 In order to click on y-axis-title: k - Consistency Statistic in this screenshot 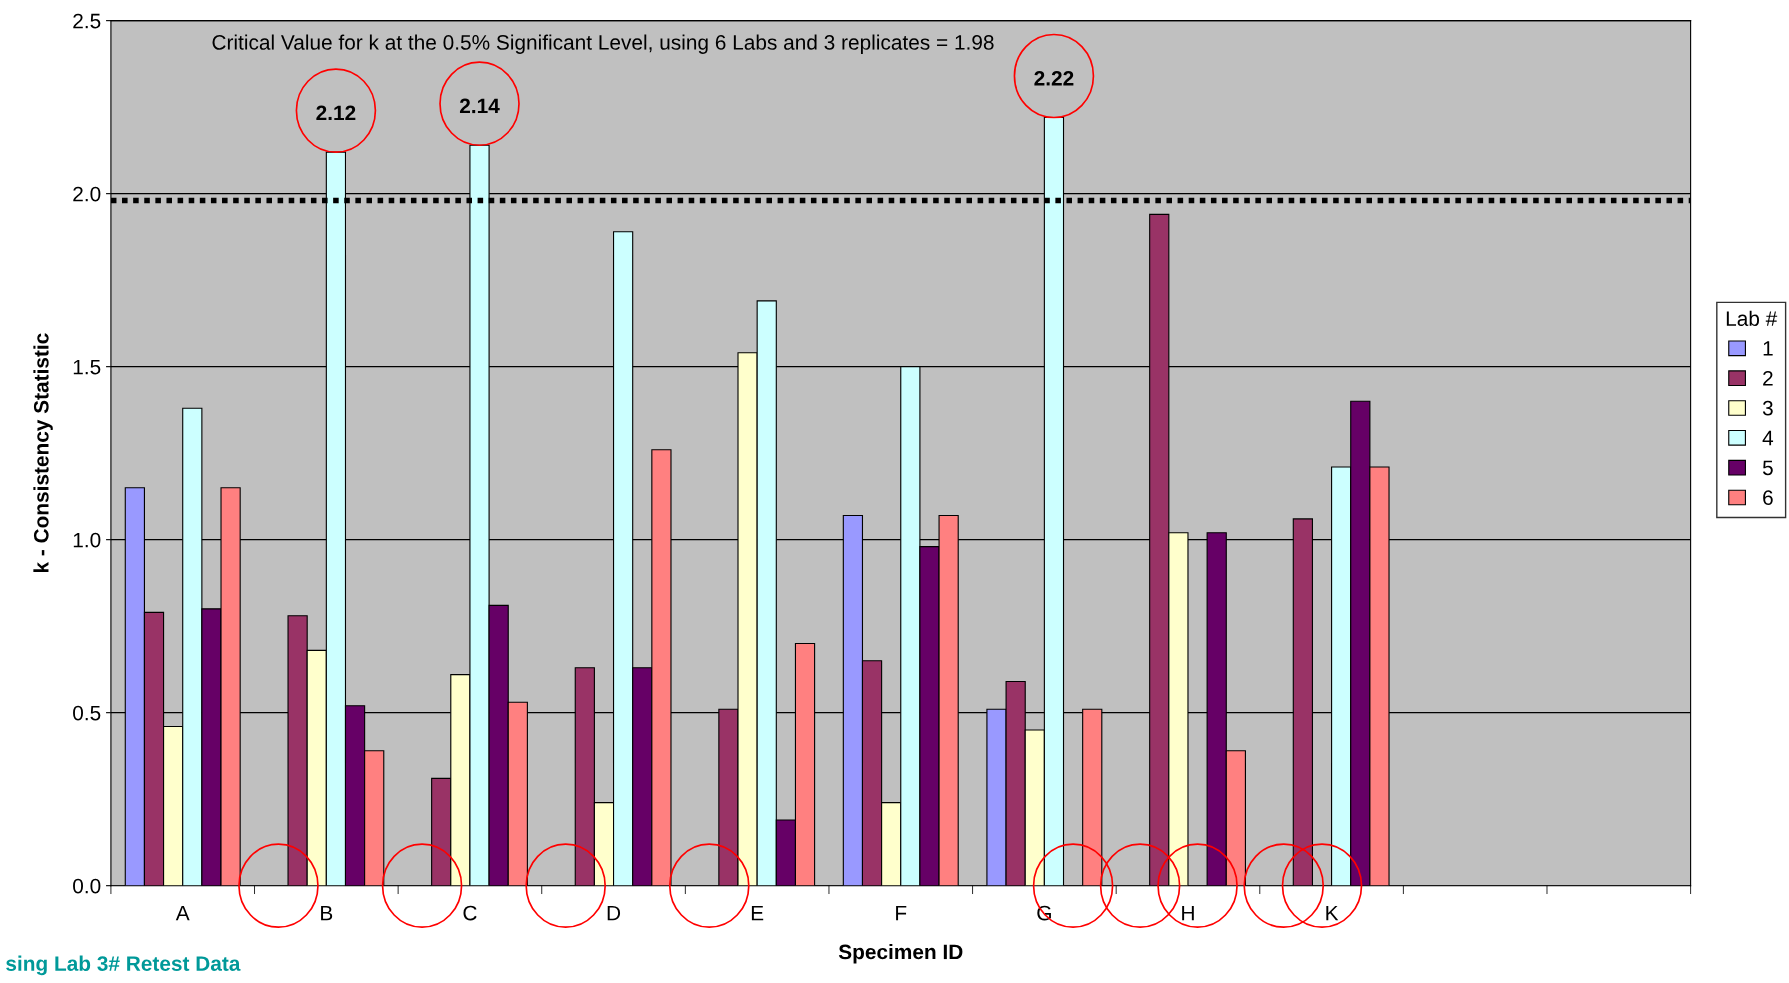, I will do `click(43, 453)`.